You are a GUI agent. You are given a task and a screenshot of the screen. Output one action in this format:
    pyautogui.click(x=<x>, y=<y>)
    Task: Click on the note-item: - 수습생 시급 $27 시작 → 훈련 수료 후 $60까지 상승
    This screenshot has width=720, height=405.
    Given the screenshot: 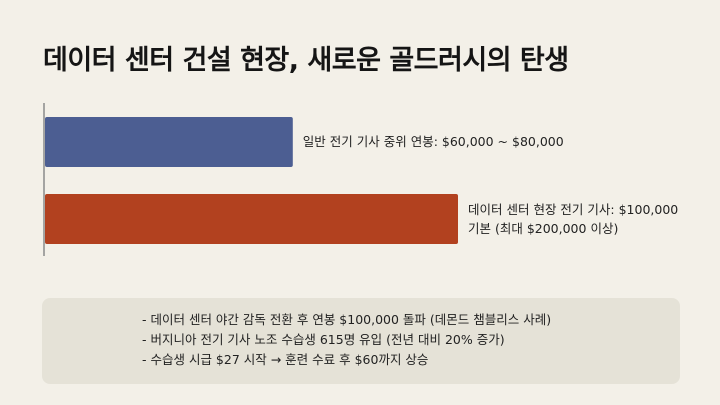 What is the action you would take?
    pyautogui.click(x=285, y=359)
    